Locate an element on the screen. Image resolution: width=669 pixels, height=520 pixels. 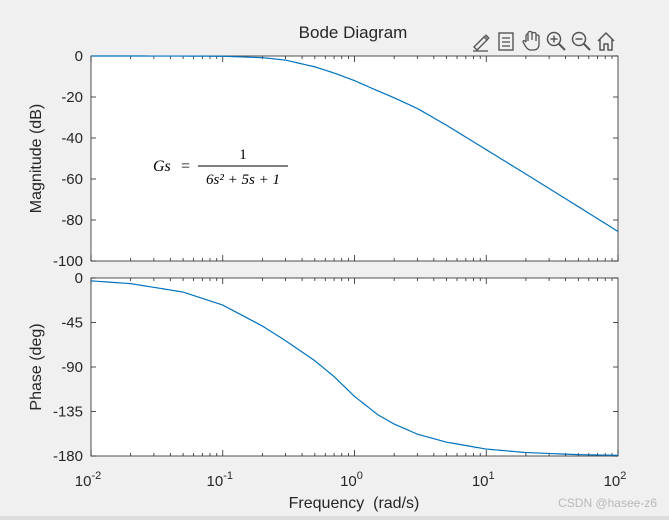
magnitude-ylabel: Magnitude (dB) is located at coordinates (36, 158).